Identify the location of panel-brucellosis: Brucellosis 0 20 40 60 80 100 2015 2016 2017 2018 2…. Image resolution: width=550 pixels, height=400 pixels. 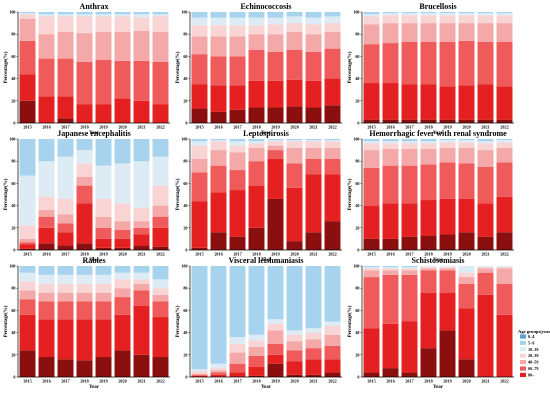
(431, 69).